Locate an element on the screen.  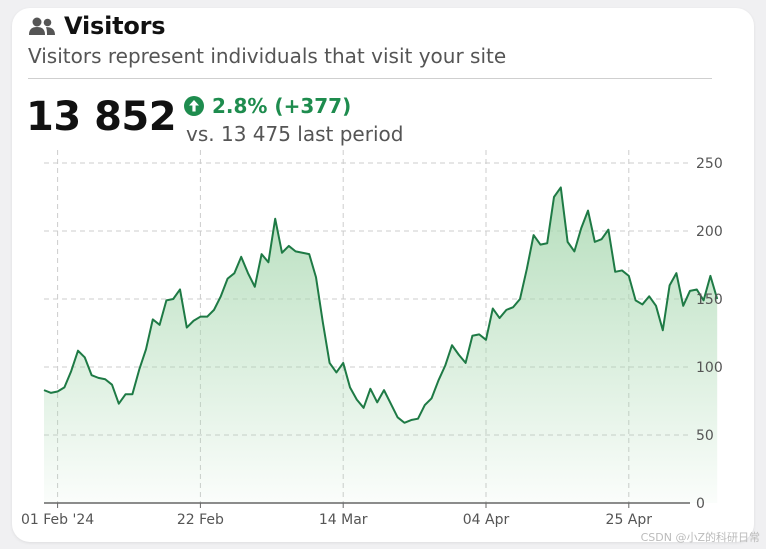
y-tick-label: 100 is located at coordinates (709, 368).